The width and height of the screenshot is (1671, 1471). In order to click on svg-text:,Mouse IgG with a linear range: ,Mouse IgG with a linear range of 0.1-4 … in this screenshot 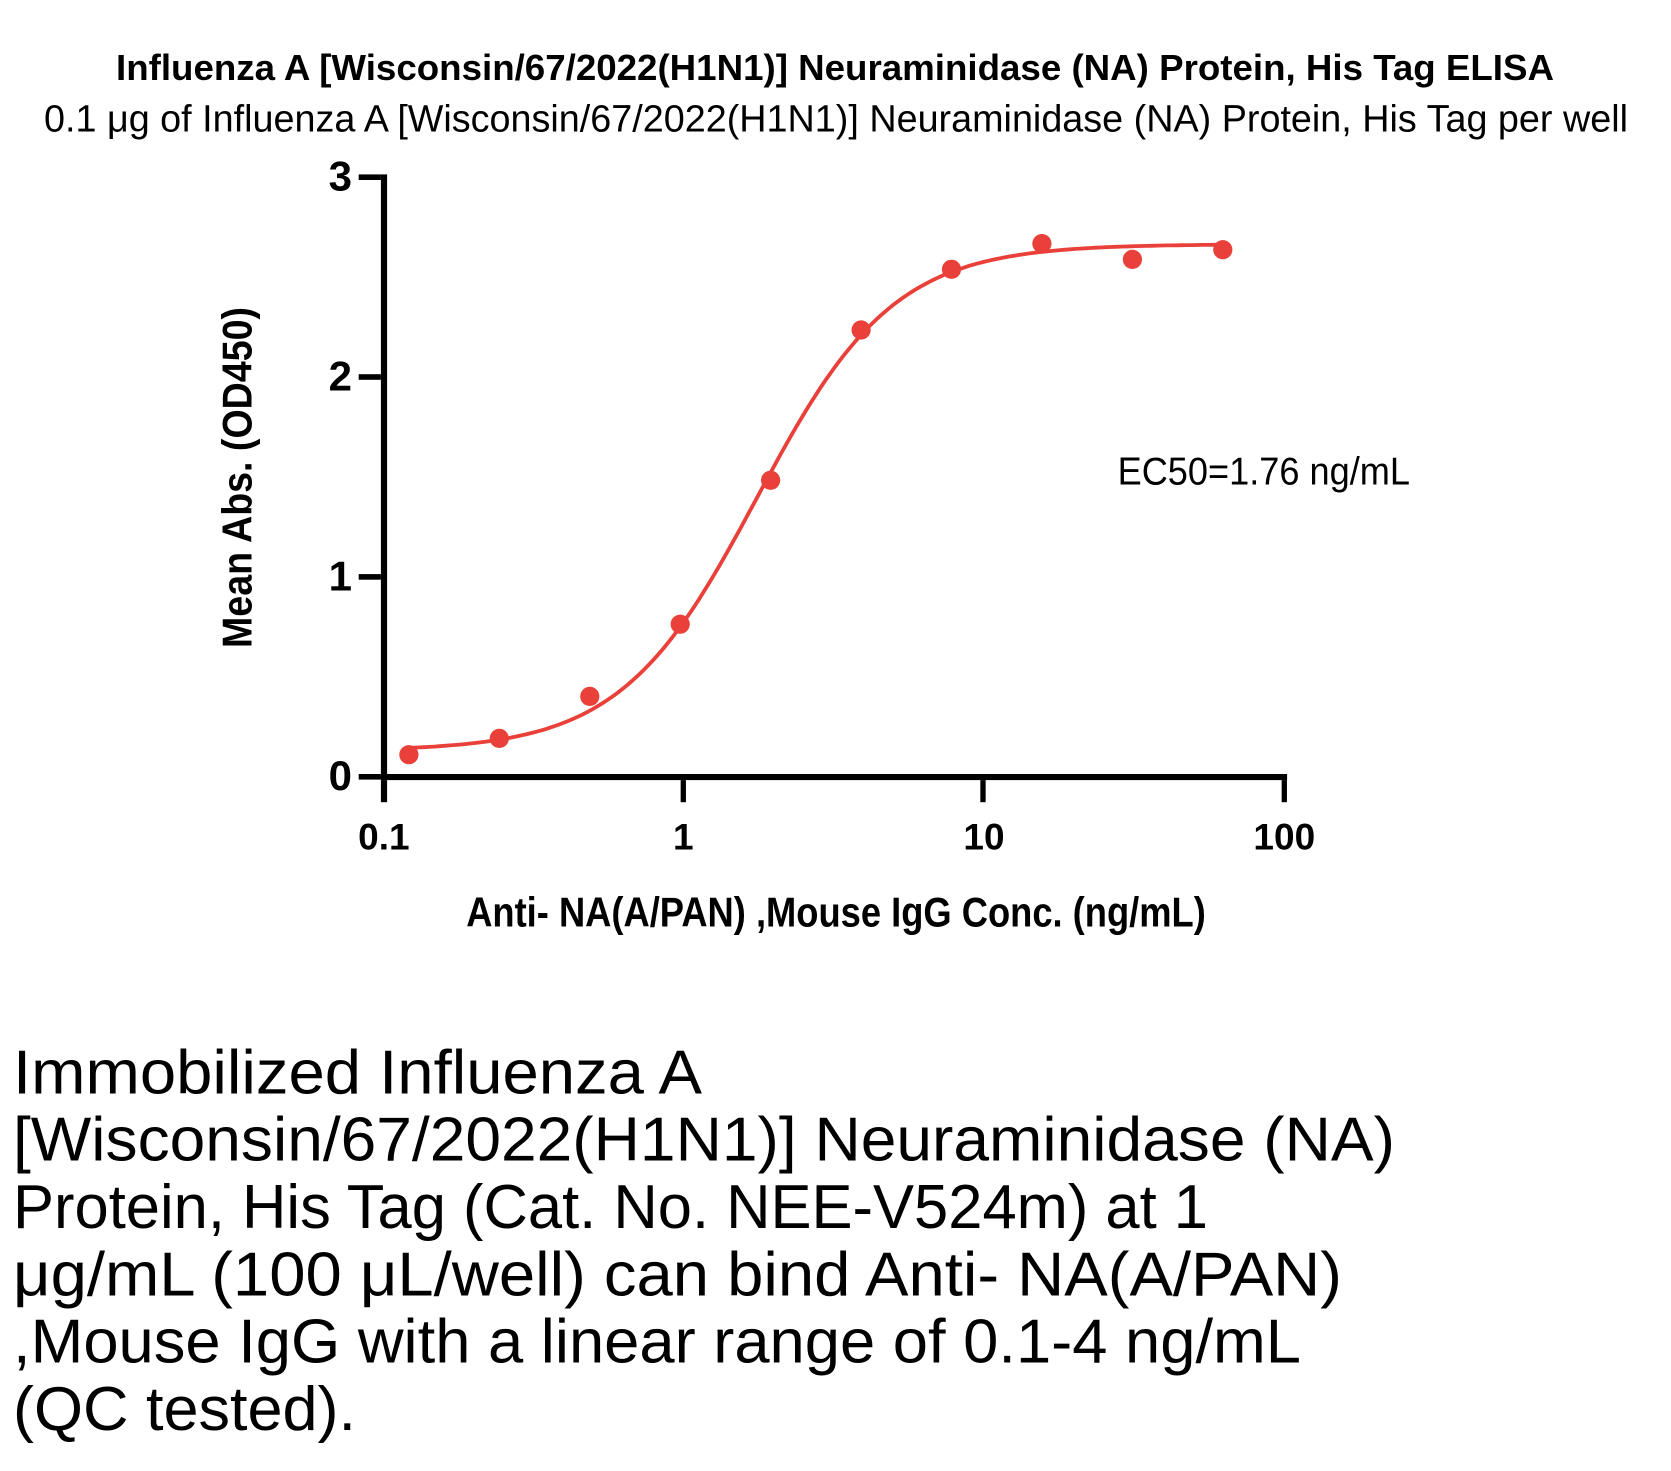, I will do `click(657, 1342)`.